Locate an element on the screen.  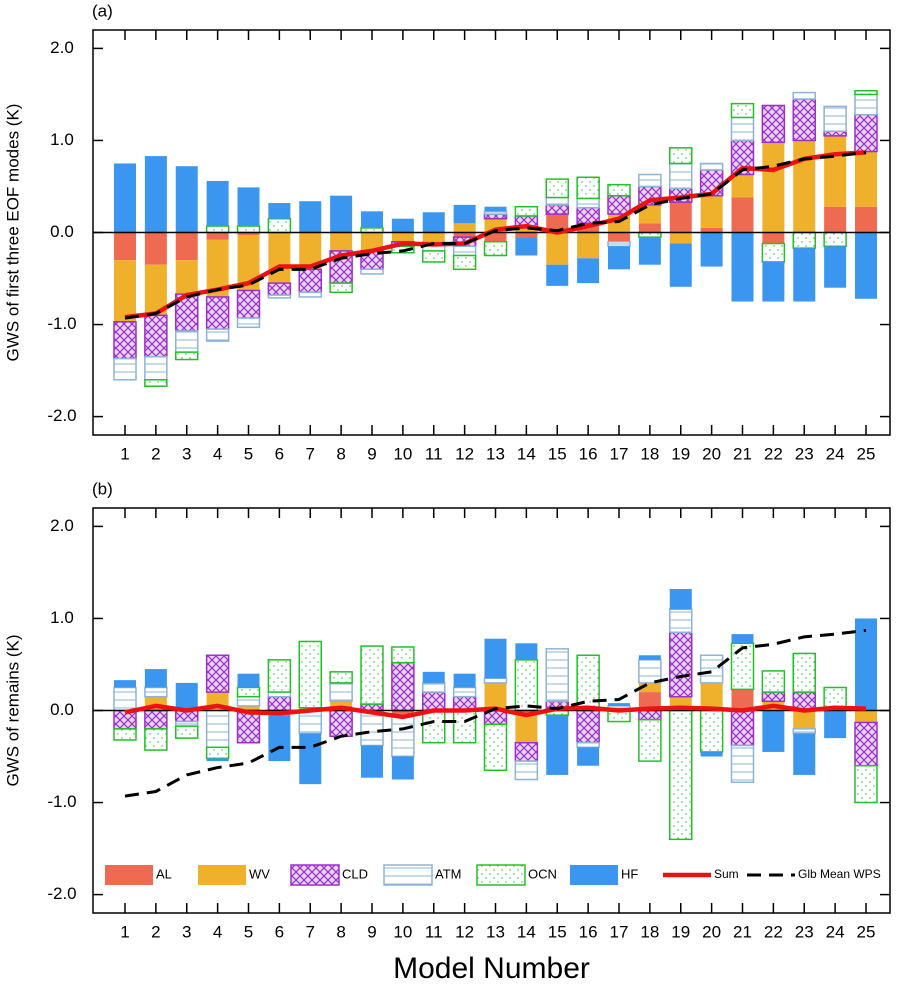
x-tick-label: 6 is located at coordinates (279, 453).